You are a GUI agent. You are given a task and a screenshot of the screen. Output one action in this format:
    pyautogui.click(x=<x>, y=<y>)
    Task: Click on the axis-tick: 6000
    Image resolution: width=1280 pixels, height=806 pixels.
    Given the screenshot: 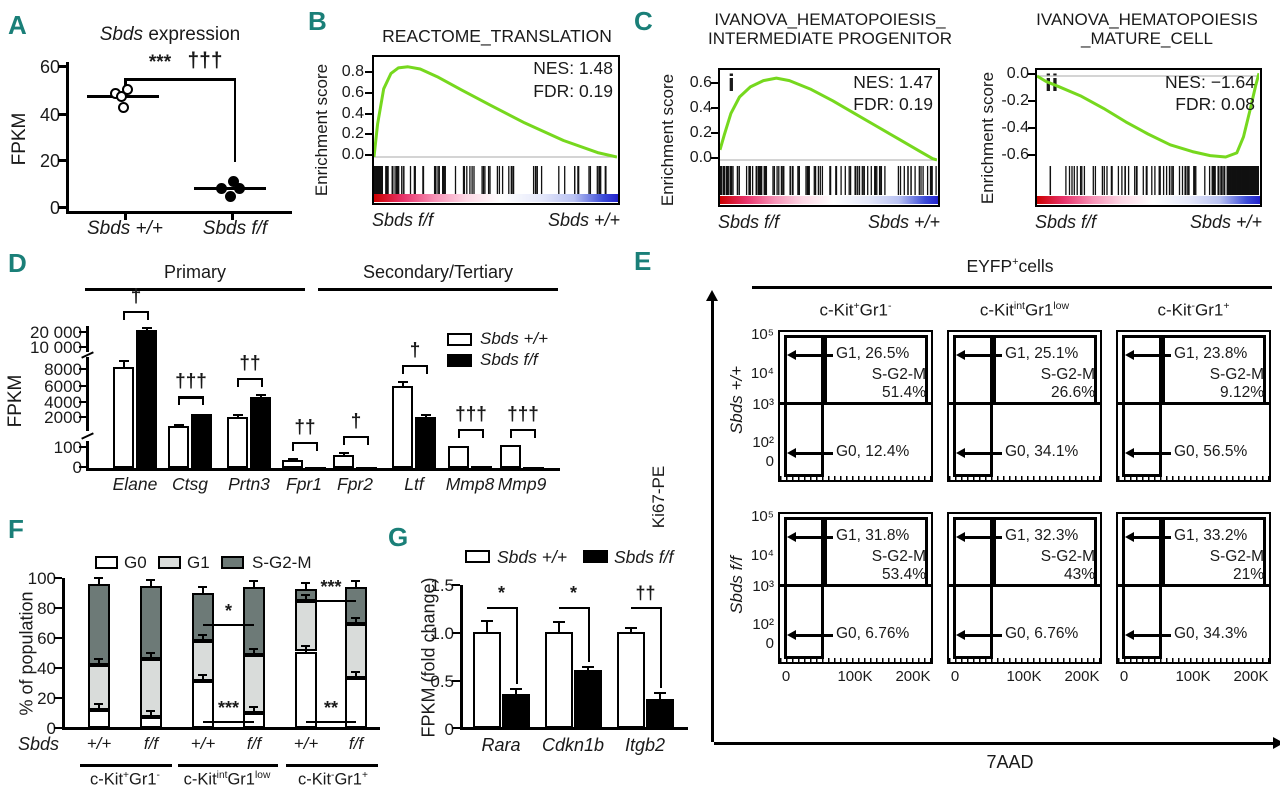 What is the action you would take?
    pyautogui.click(x=63, y=386)
    